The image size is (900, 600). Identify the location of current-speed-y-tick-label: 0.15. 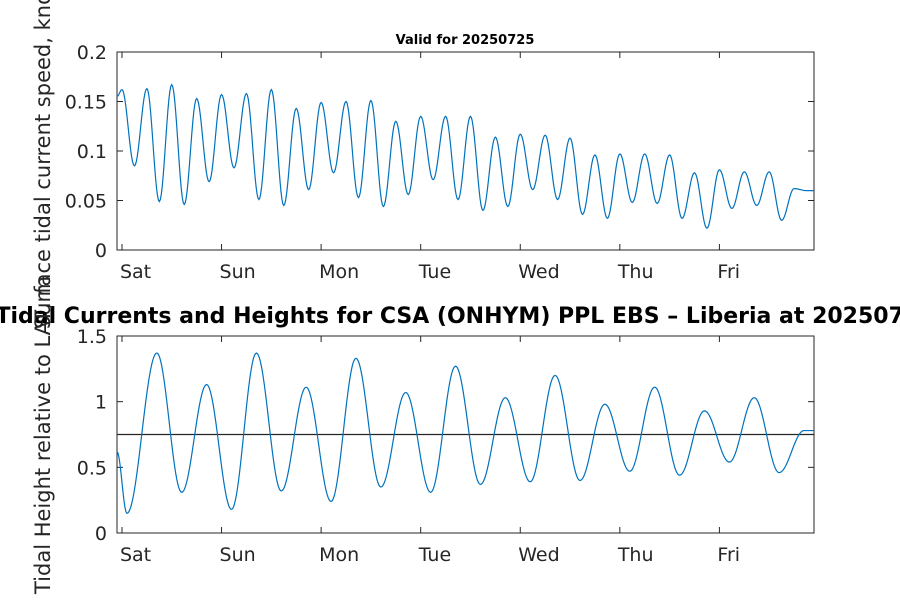
(86, 103).